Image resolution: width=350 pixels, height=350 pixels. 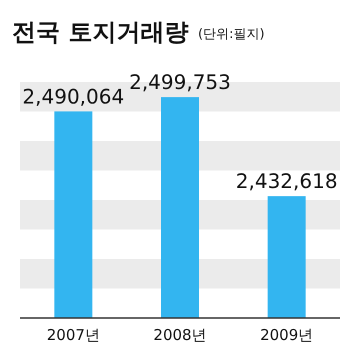 What do you see at coordinates (180, 335) in the screenshot?
I see `x-tick-label: 2008년` at bounding box center [180, 335].